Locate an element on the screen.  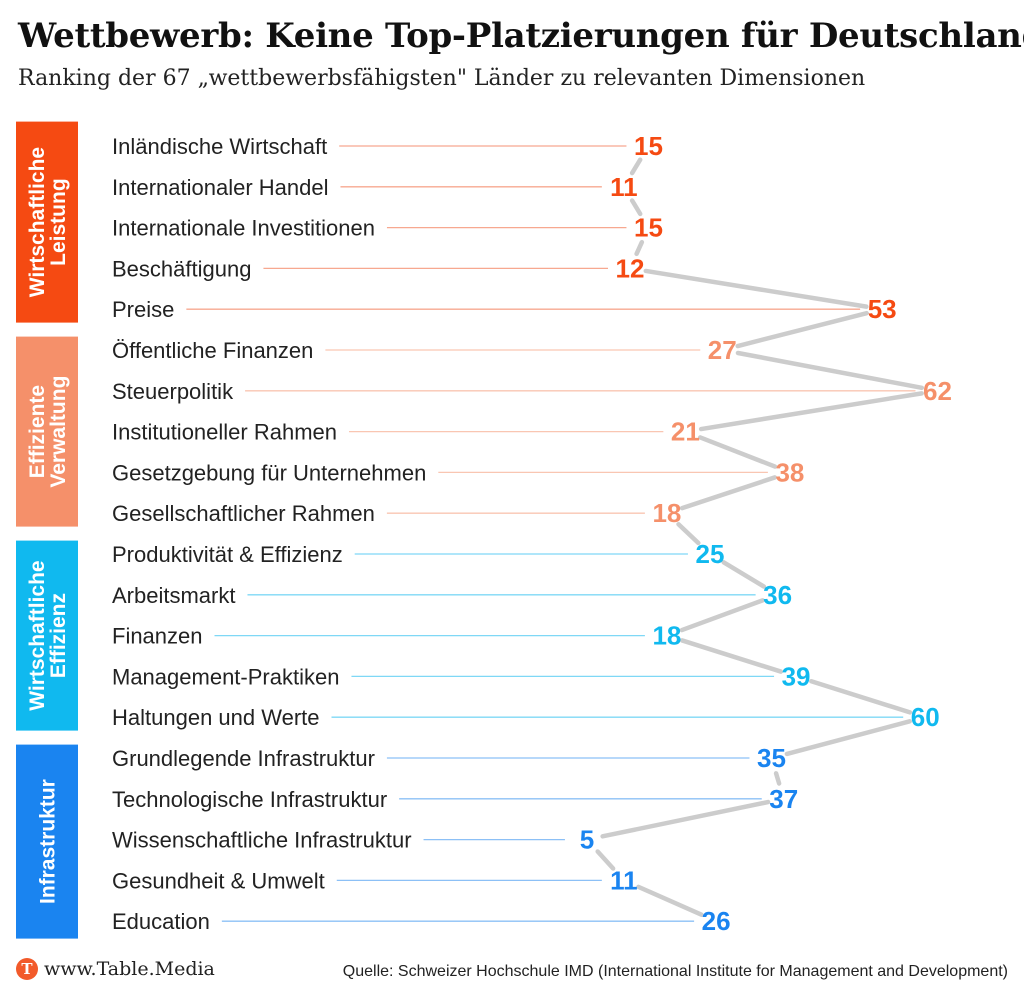
rank-value: 53 is located at coordinates (882, 309).